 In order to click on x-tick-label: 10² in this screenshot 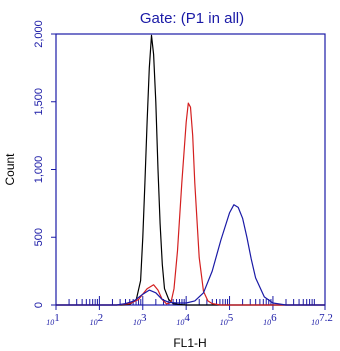, I will do `click(97, 319)`.